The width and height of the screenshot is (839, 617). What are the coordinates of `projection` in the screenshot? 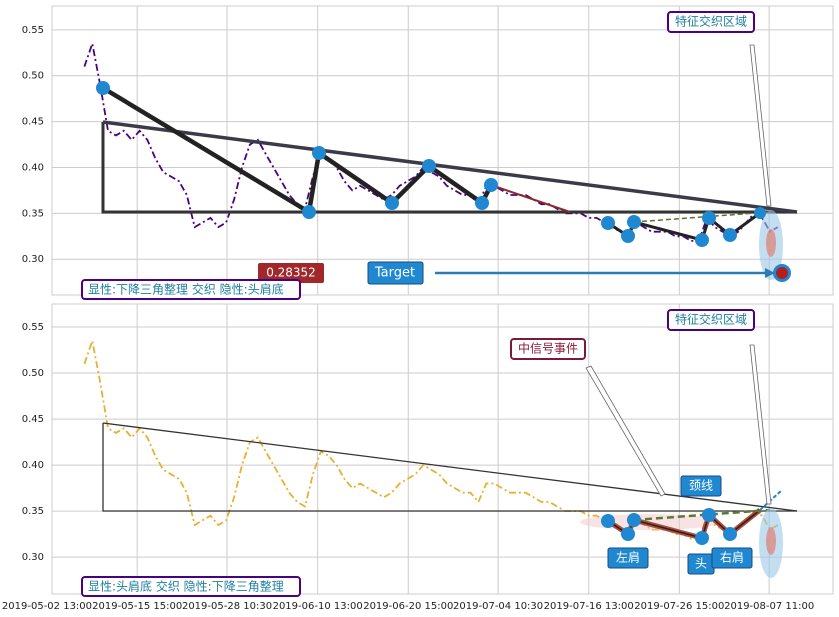 It's located at (771, 500).